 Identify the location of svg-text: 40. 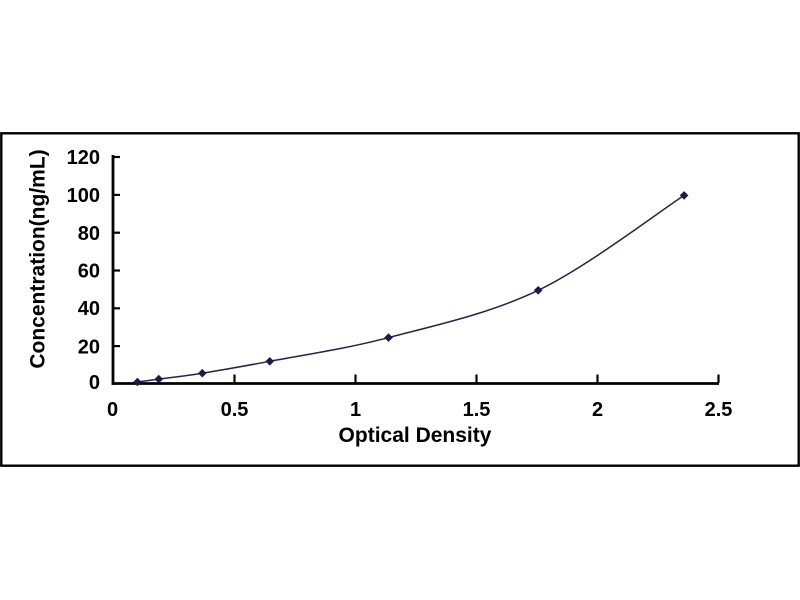
(89, 309).